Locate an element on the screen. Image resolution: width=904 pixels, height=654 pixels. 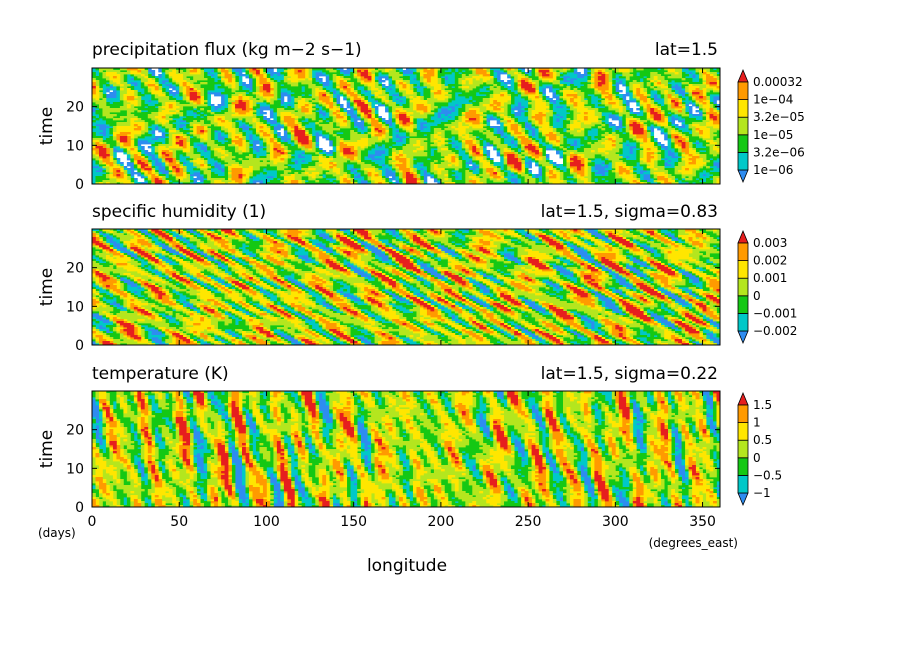
x-tick-label: 100 is located at coordinates (266, 522).